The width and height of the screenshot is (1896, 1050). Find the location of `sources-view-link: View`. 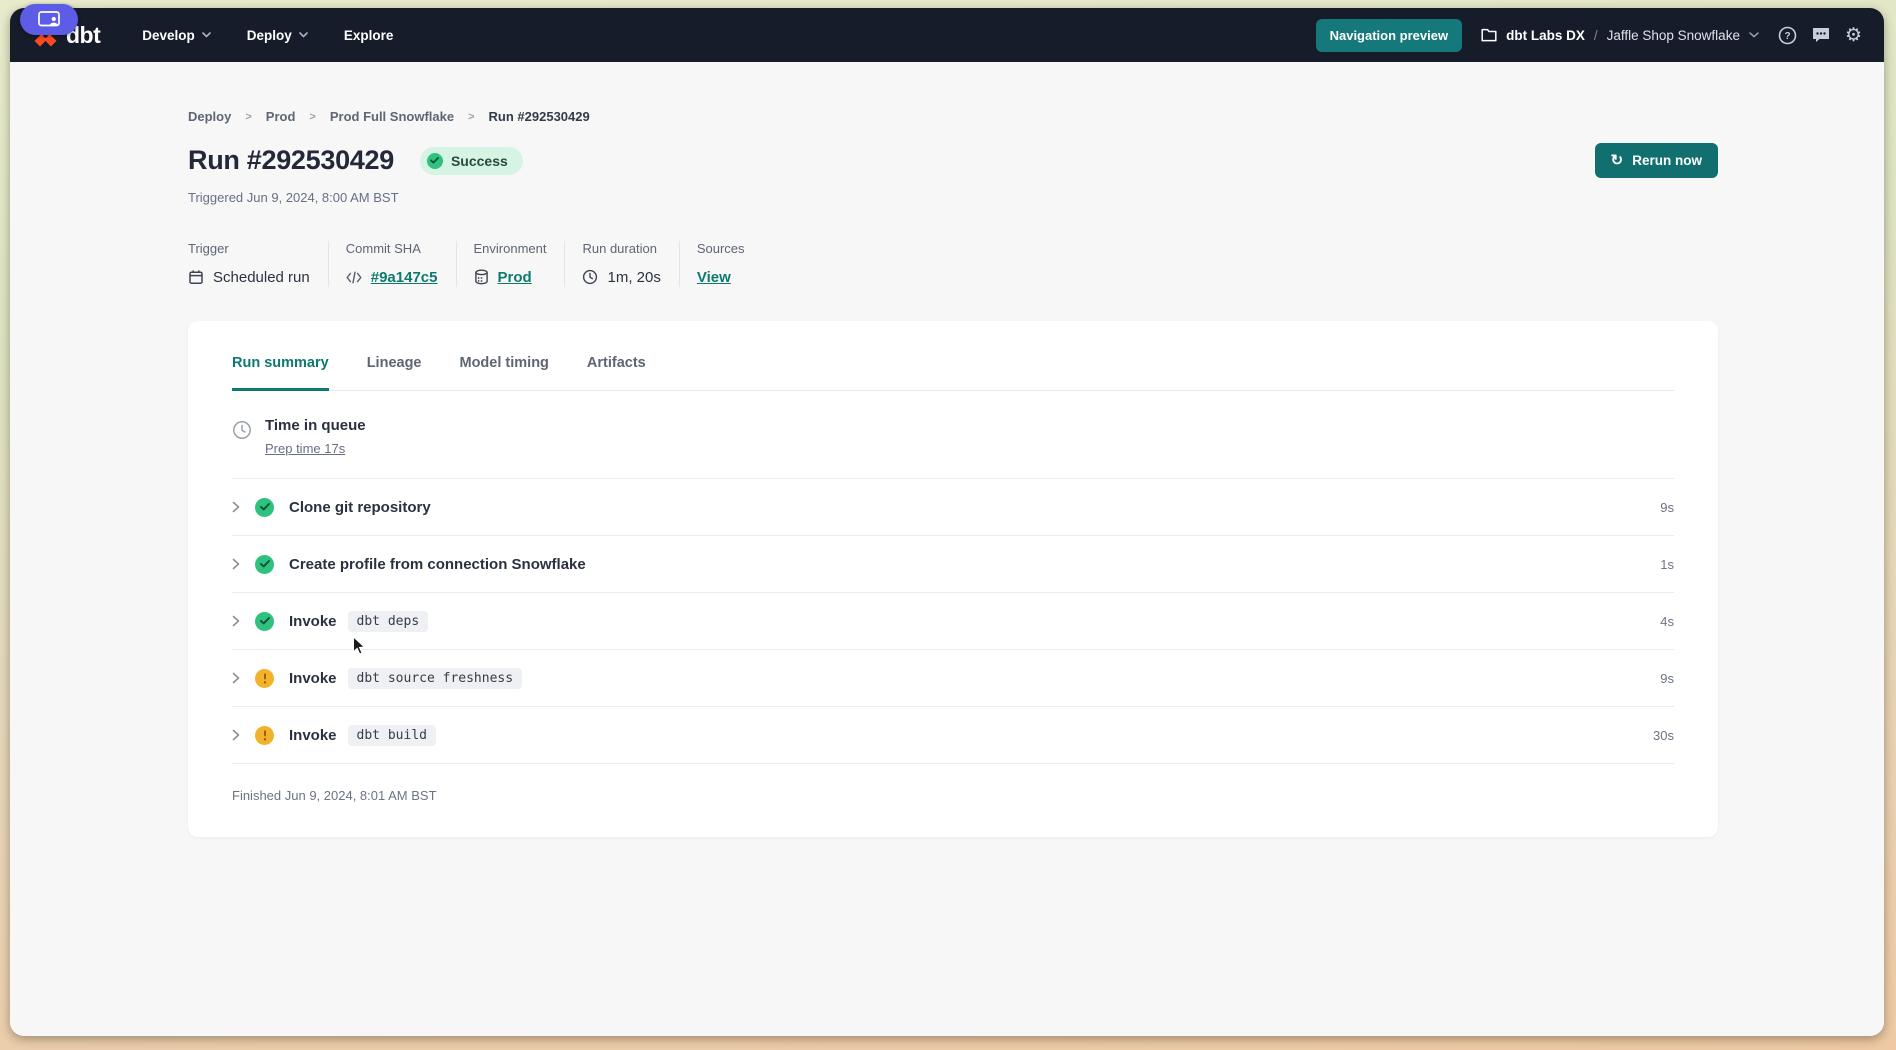

sources-view-link: View is located at coordinates (713, 277).